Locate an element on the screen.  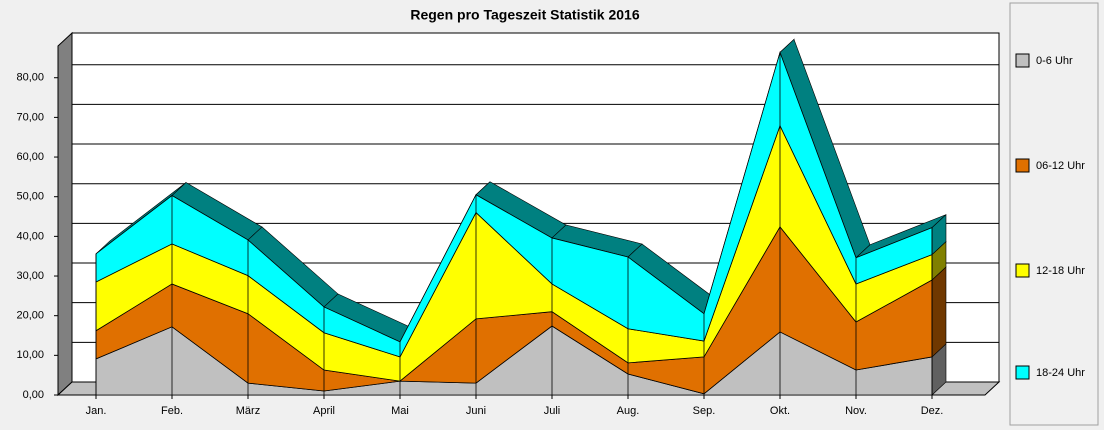
y-tick-label: 70,00 is located at coordinates (30, 117).